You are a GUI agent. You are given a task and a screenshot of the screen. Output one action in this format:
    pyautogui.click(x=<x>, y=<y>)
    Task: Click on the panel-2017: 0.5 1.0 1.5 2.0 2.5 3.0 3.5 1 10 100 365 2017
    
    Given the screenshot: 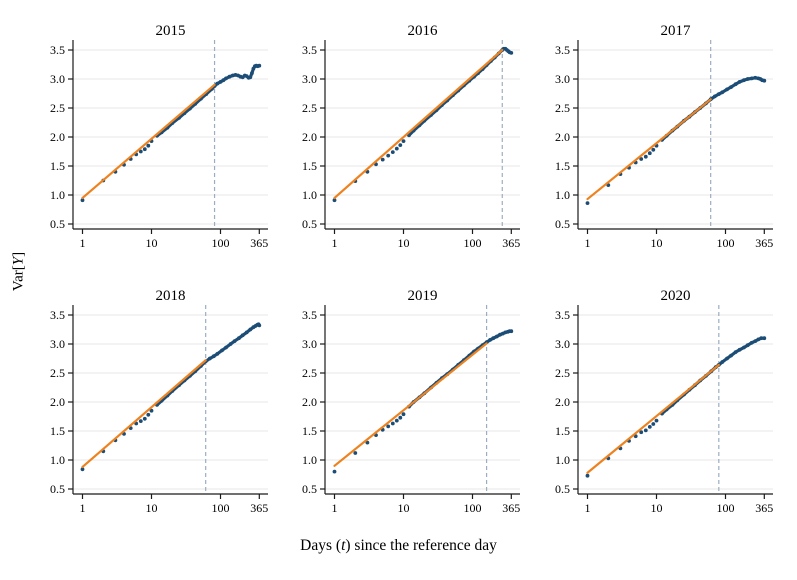 What is the action you would take?
    pyautogui.click(x=664, y=136)
    